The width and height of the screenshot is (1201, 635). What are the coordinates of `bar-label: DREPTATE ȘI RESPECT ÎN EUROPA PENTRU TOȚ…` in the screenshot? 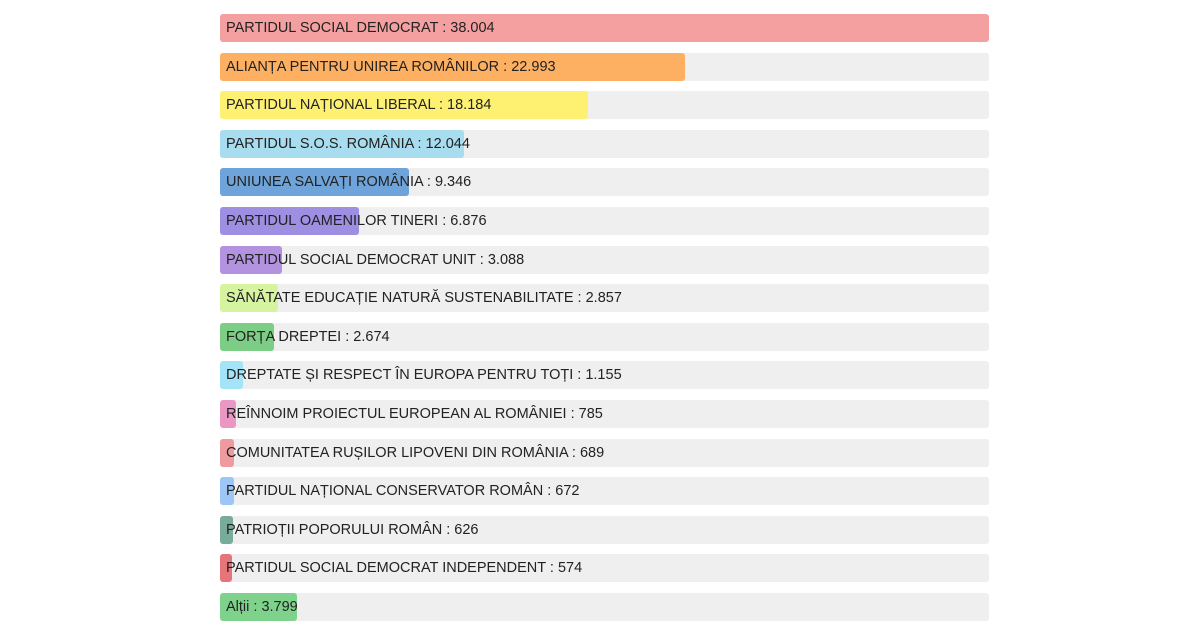 It's located at (424, 375).